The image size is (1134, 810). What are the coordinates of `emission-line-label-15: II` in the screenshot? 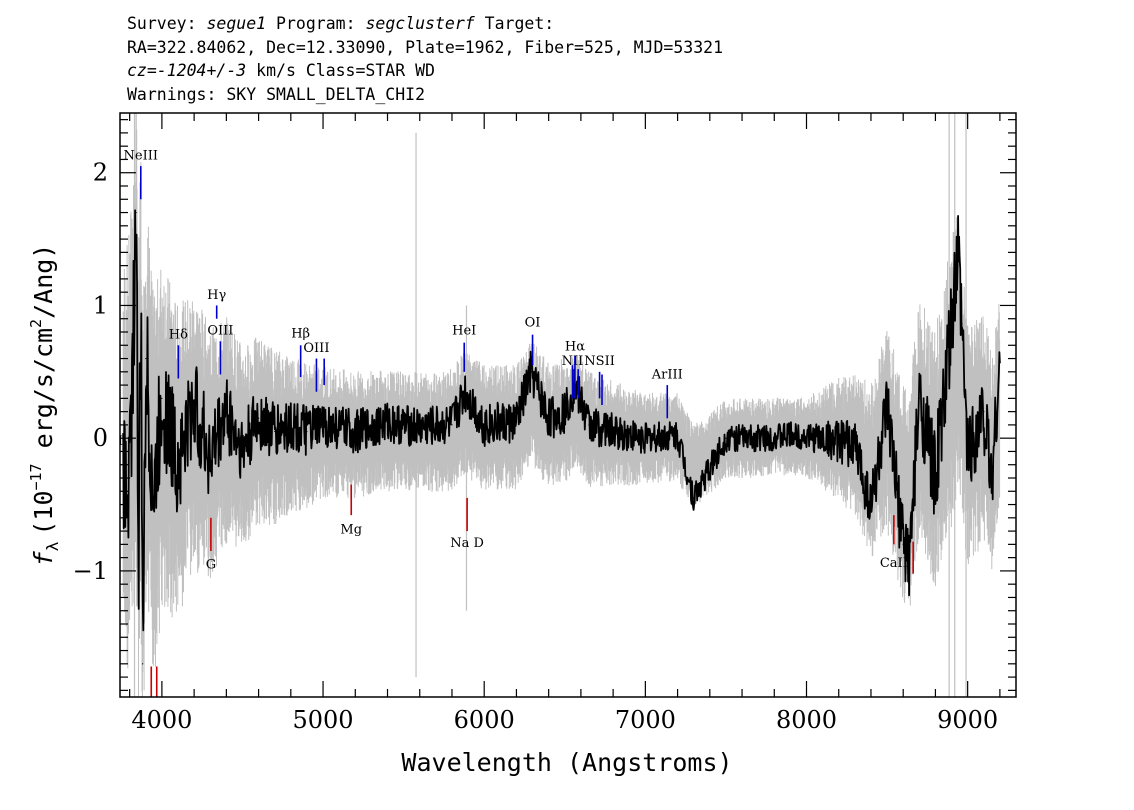 It's located at (118, 441).